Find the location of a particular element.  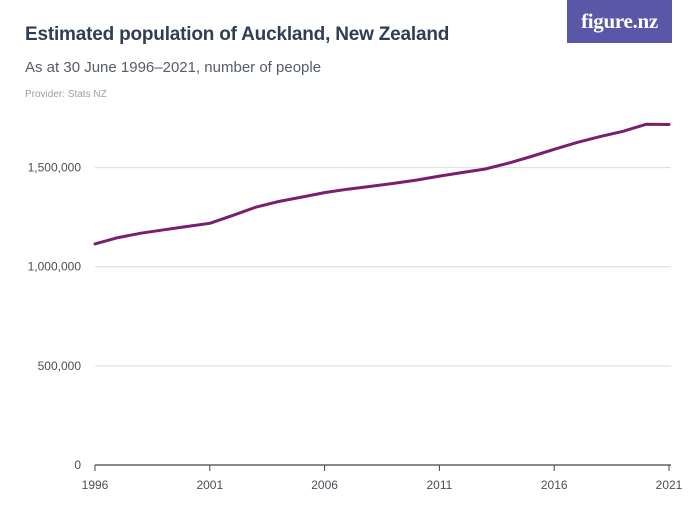

data-point-2018 is located at coordinates (600, 137).